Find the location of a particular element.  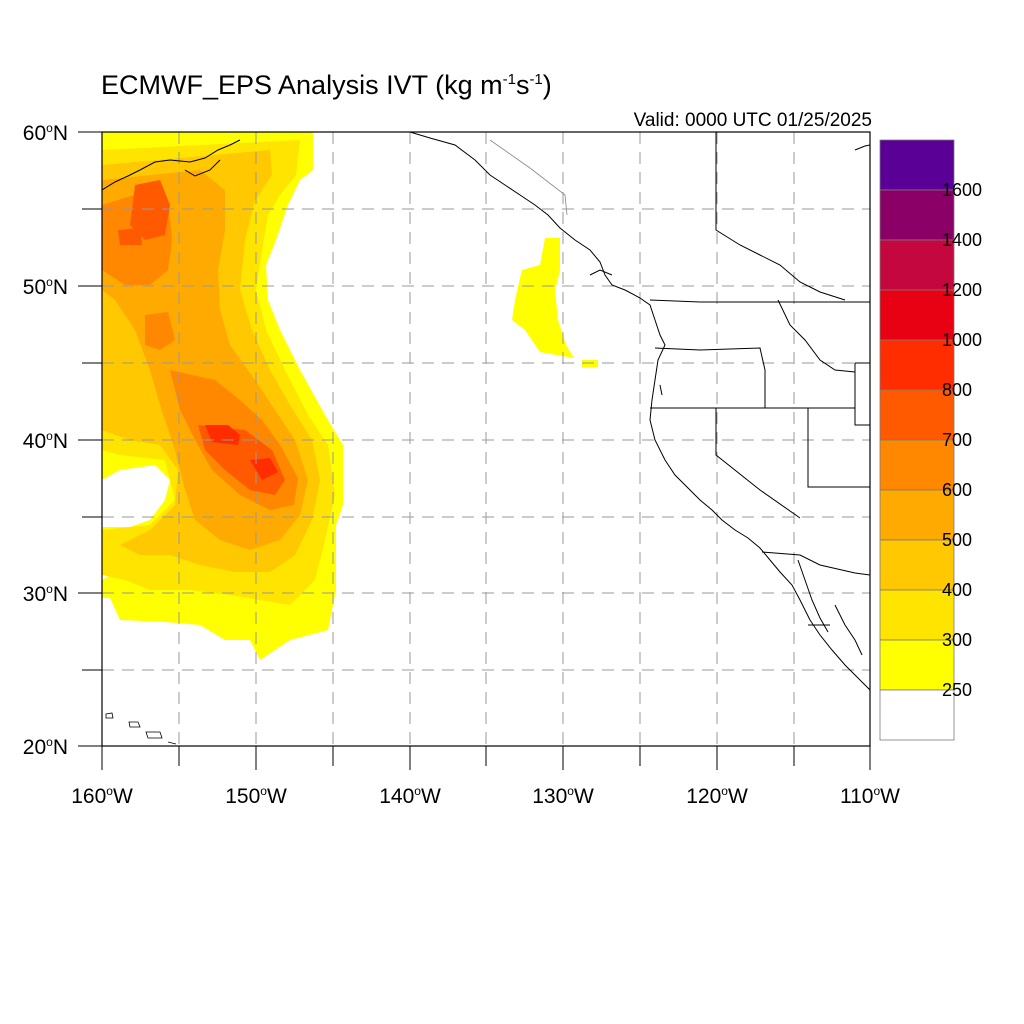

lon-label-150w: 150oW is located at coordinates (256, 796).